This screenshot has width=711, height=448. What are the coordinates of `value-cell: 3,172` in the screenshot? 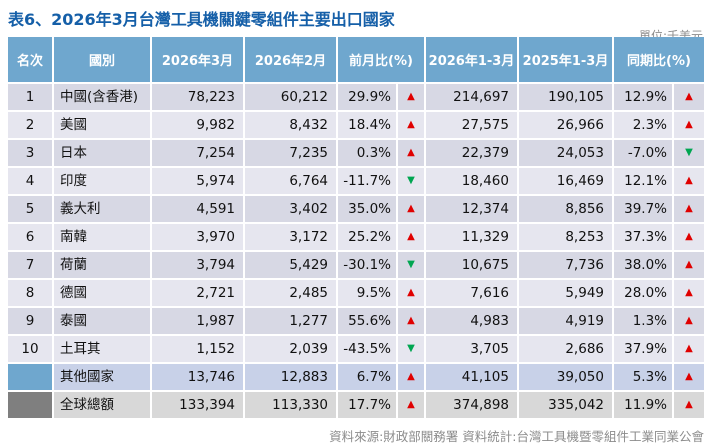 It's located at (290, 237).